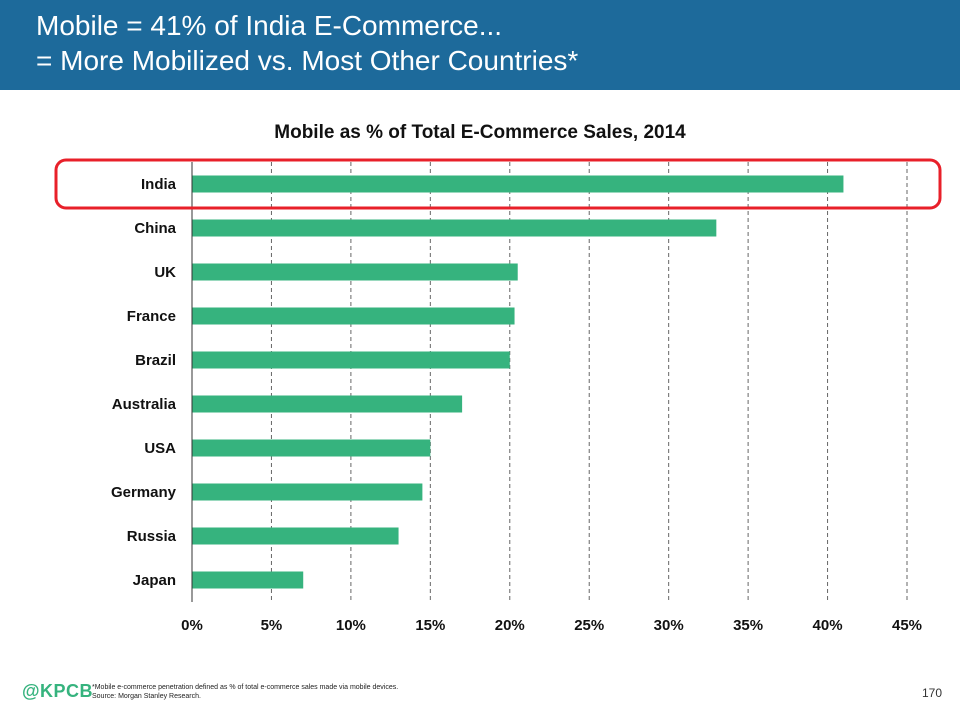 The image size is (960, 720). What do you see at coordinates (353, 316) in the screenshot?
I see `bar-france` at bounding box center [353, 316].